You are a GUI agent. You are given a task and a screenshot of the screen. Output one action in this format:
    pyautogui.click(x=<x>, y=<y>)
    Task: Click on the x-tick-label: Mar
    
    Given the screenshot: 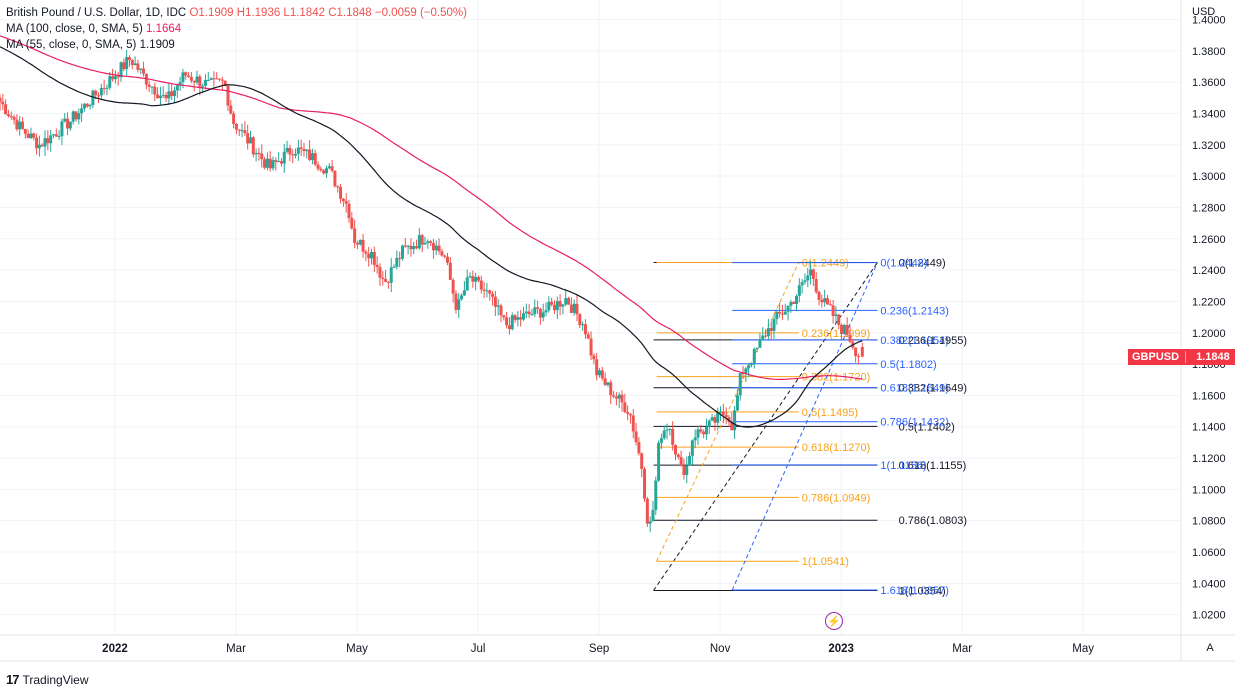 What is the action you would take?
    pyautogui.click(x=236, y=649)
    